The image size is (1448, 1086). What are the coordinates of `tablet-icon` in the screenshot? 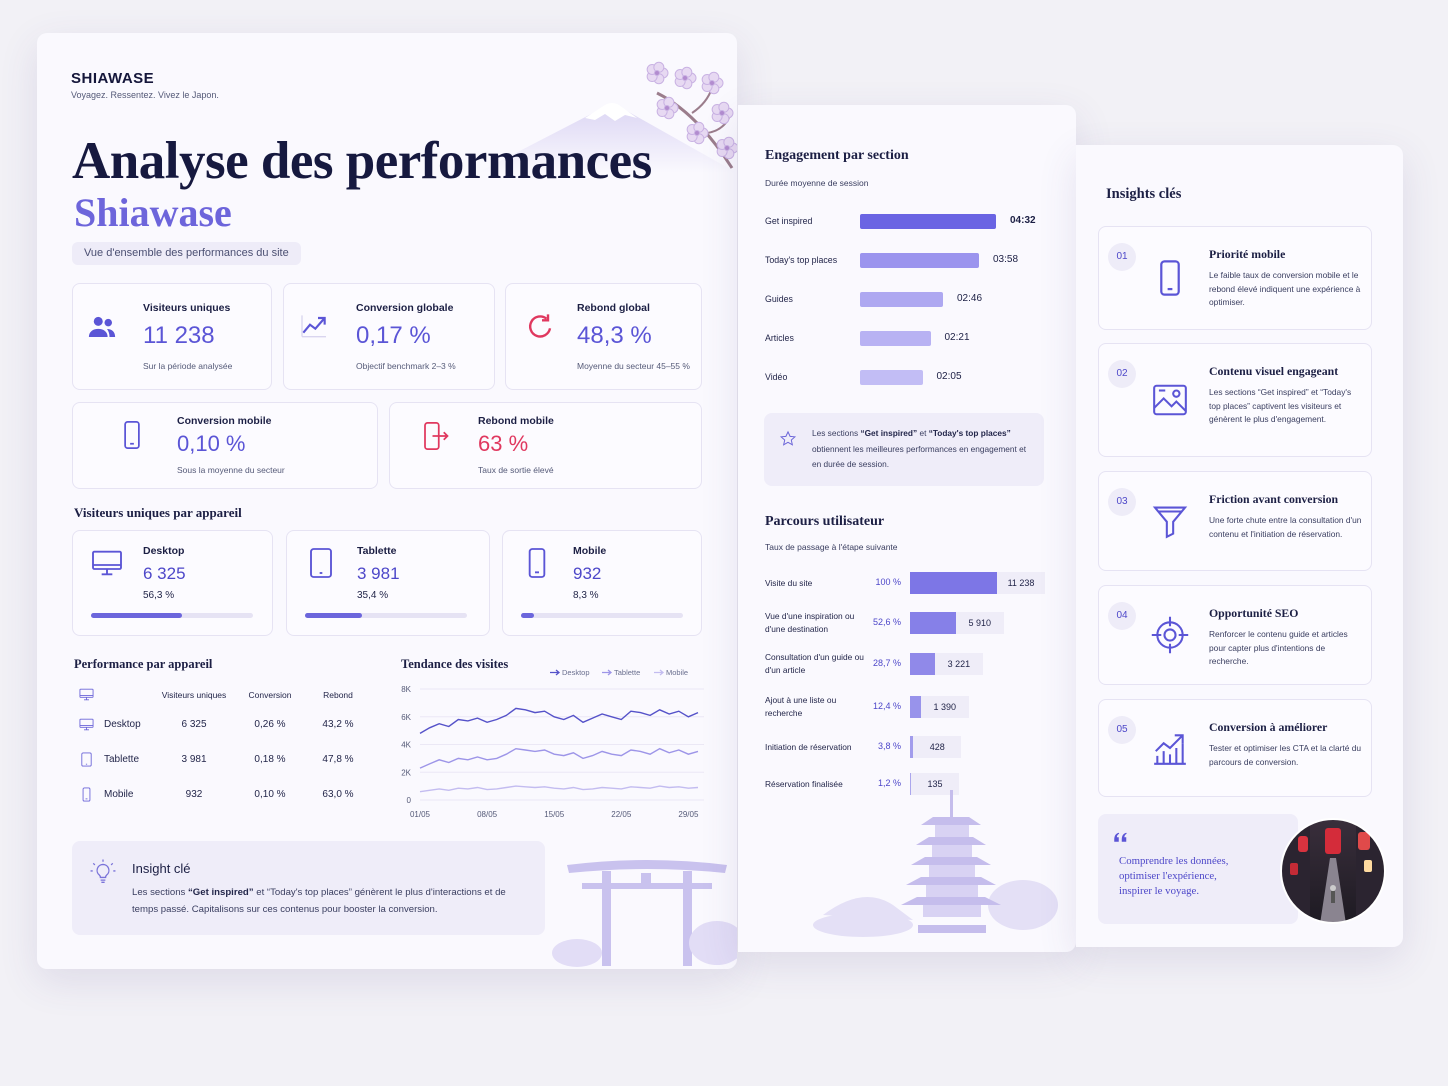 It's located at (321, 563).